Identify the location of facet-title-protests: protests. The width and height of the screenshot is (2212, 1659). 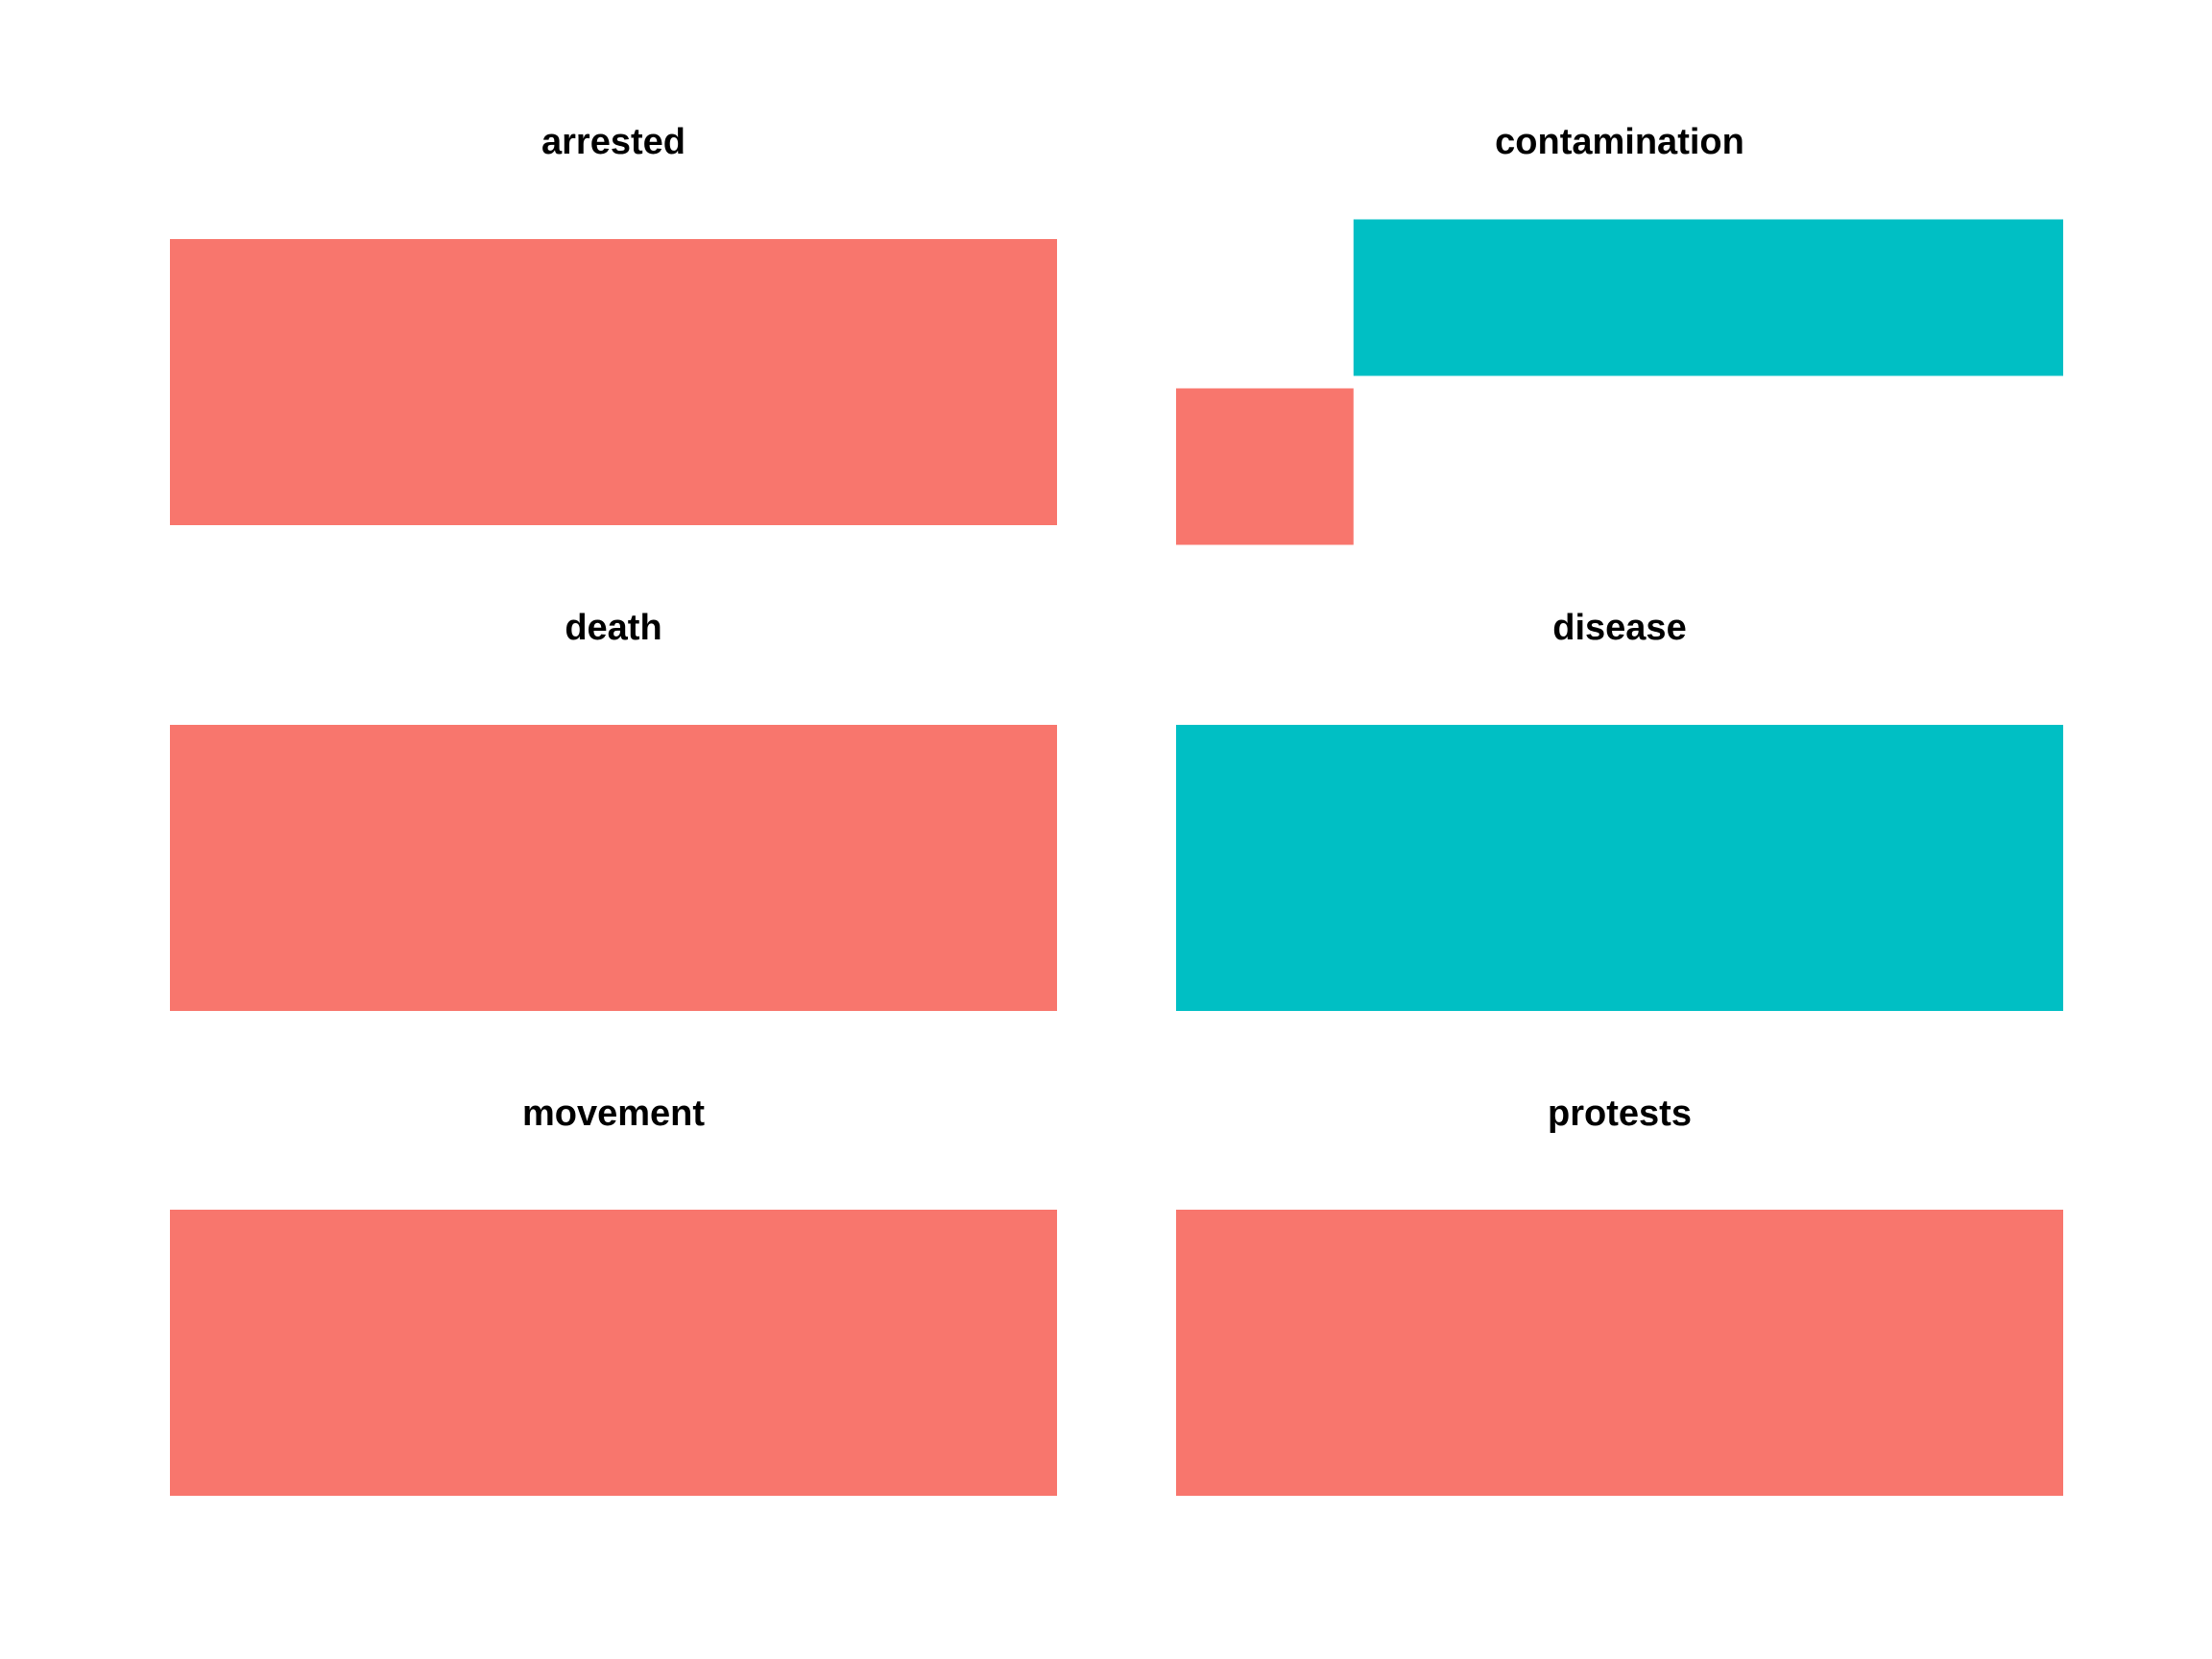
(1620, 1114).